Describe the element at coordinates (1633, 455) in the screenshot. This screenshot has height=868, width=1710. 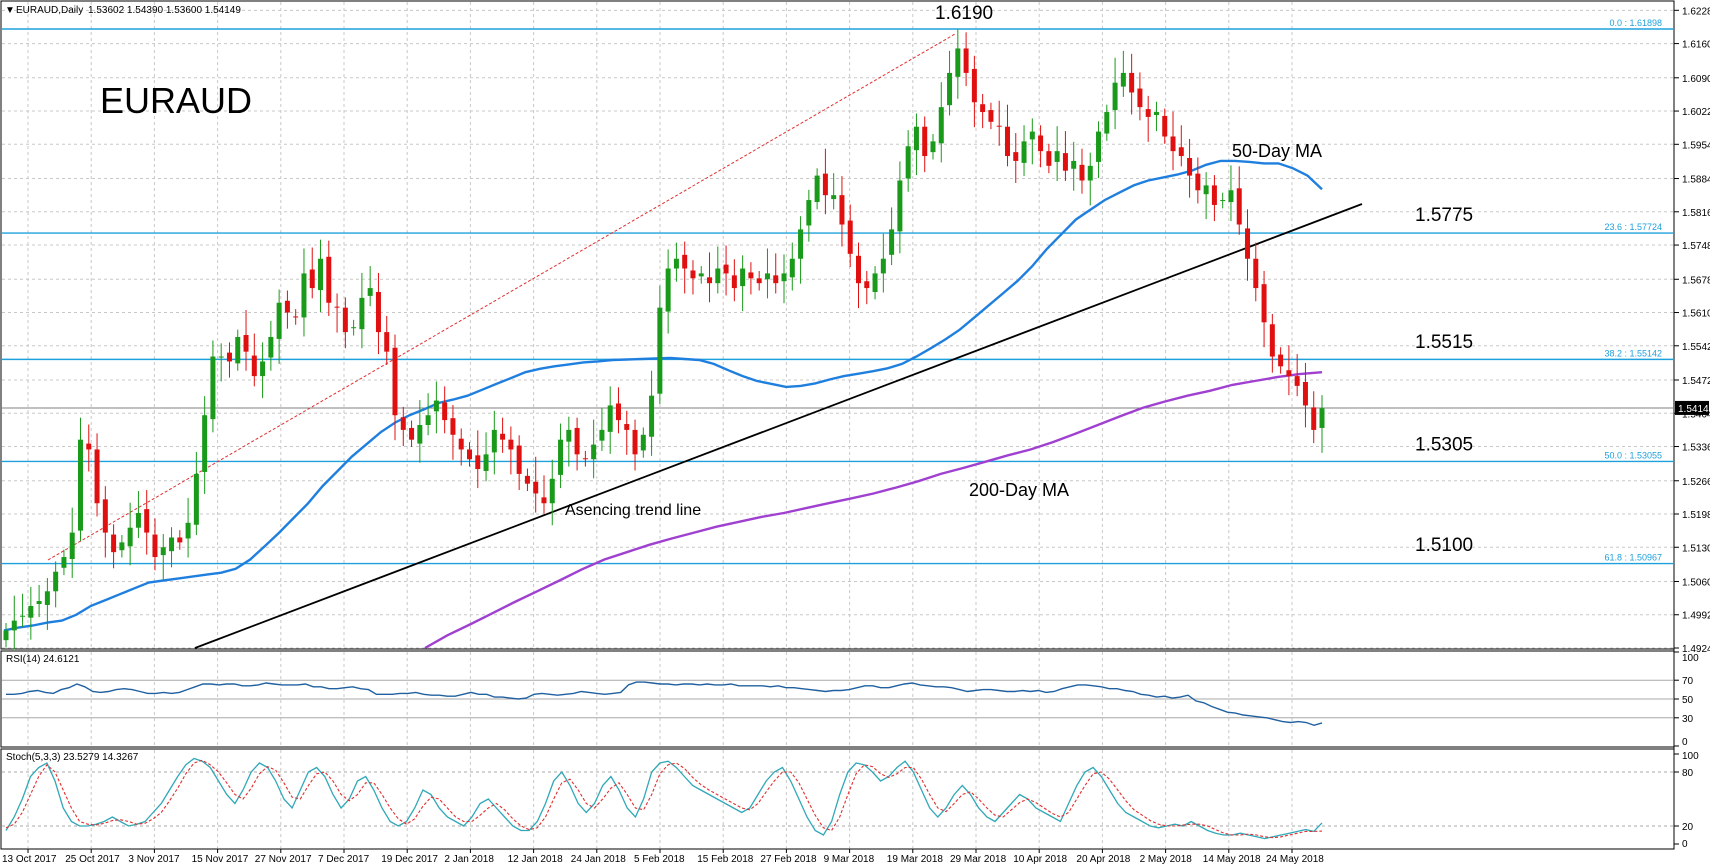
I see `fib-label: 50.0 : 1.53055` at that location.